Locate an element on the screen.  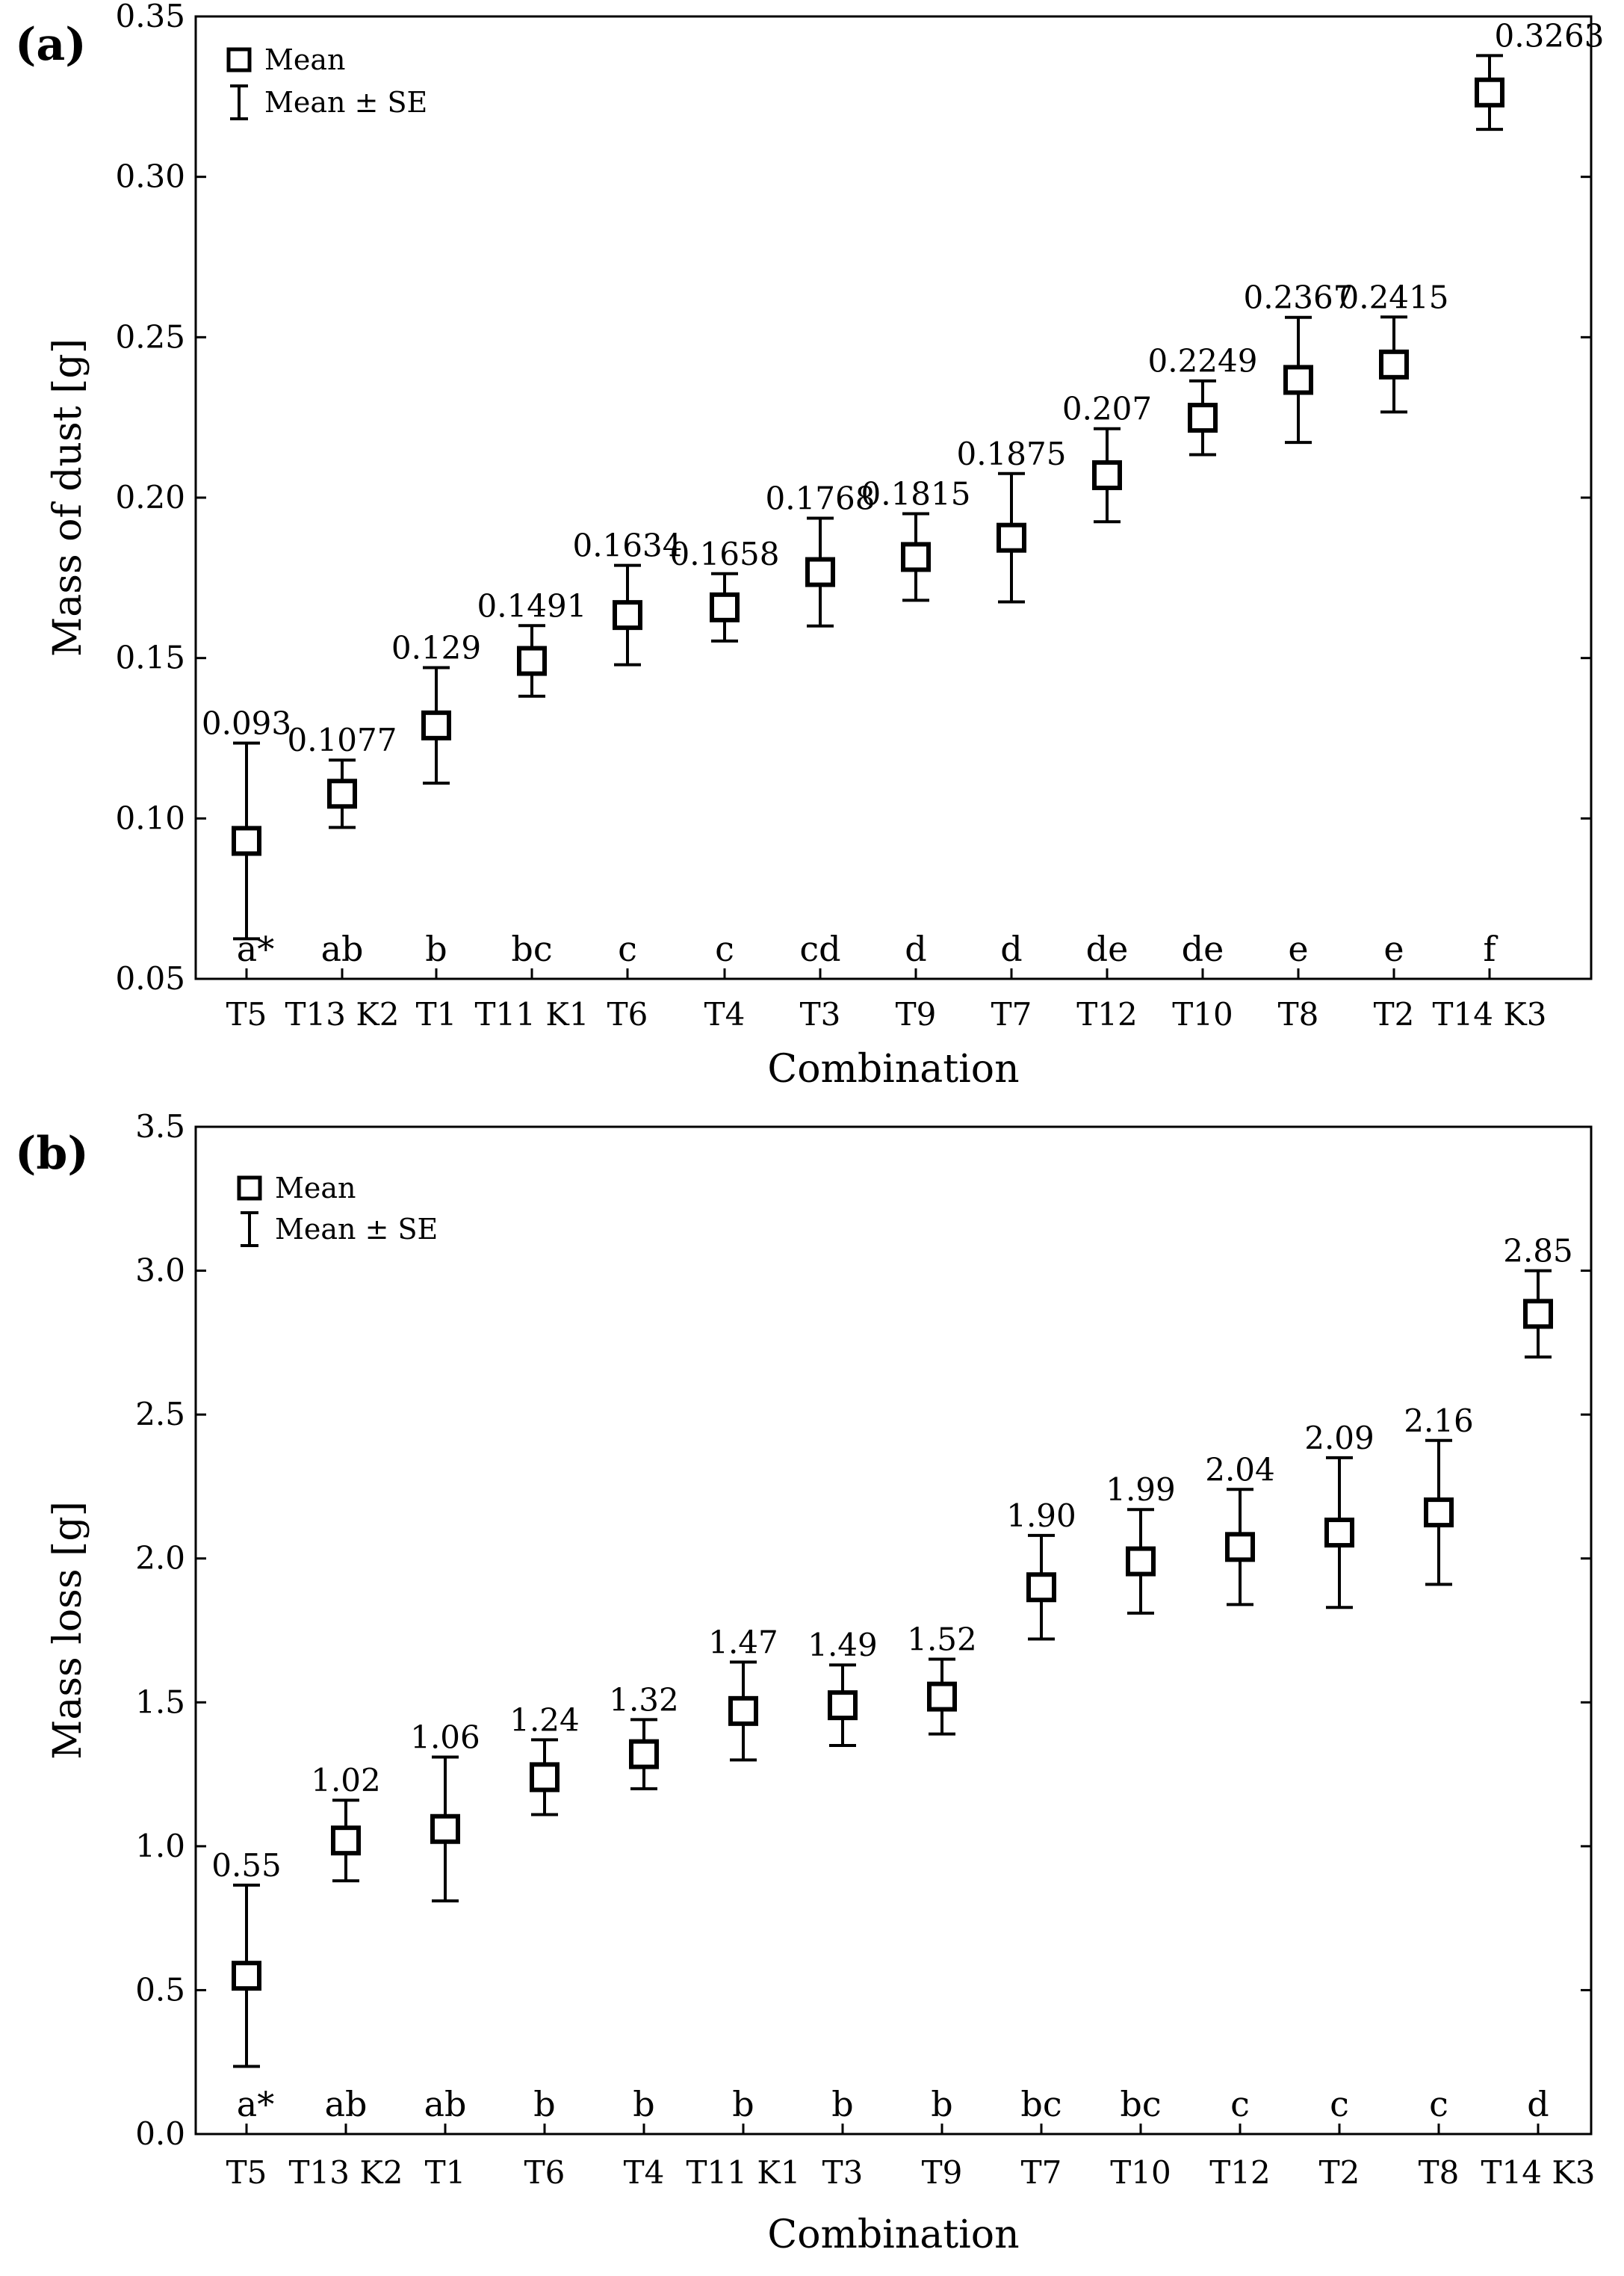
panel-a-legend-se-label: Mean ± SE is located at coordinates (345, 102).